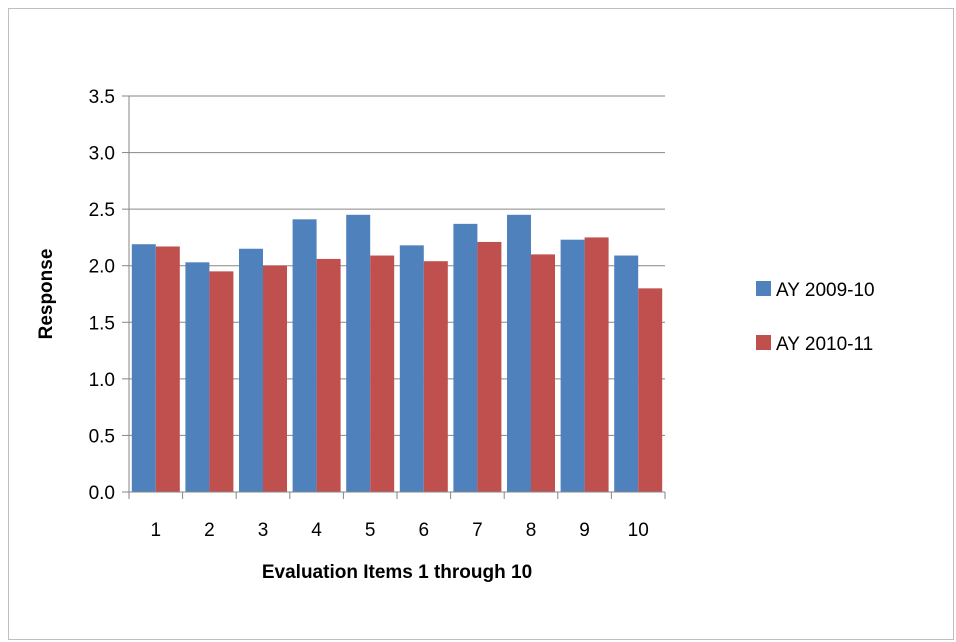 The height and width of the screenshot is (642, 956). What do you see at coordinates (102, 493) in the screenshot?
I see `y-tick-label: 0.0` at bounding box center [102, 493].